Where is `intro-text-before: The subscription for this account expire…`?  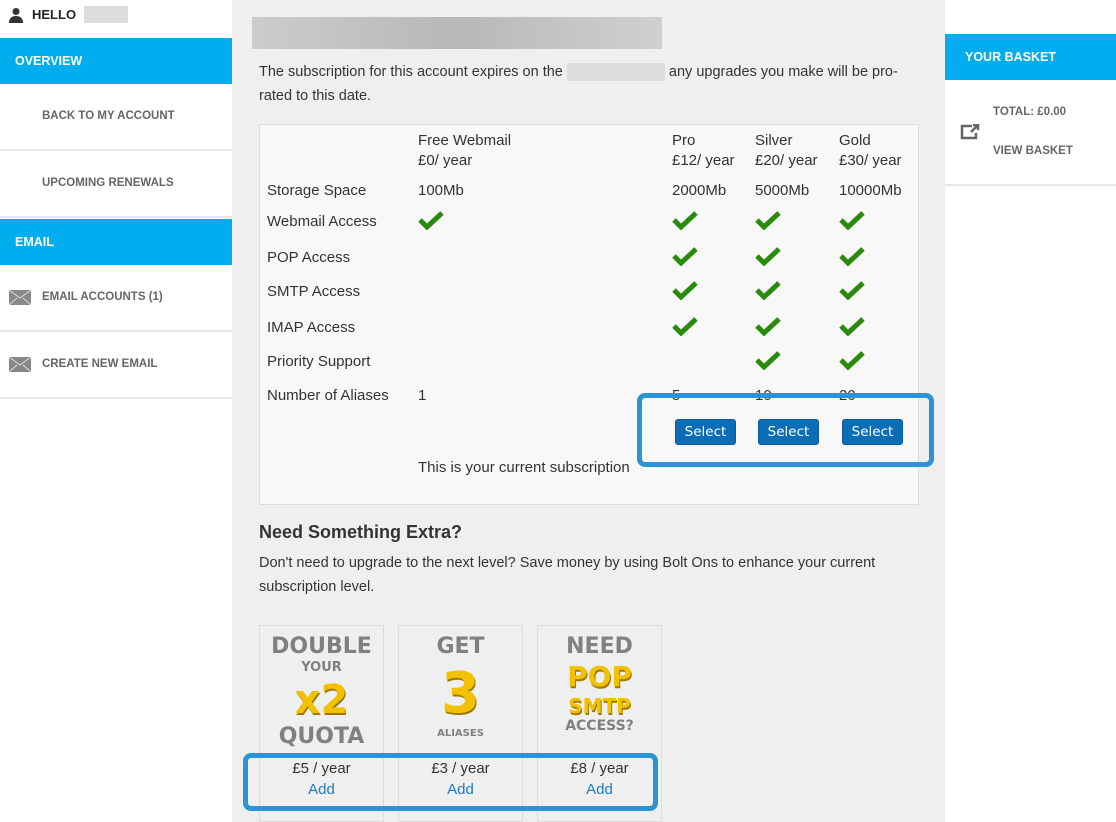
intro-text-before: The subscription for this account expire… is located at coordinates (411, 72).